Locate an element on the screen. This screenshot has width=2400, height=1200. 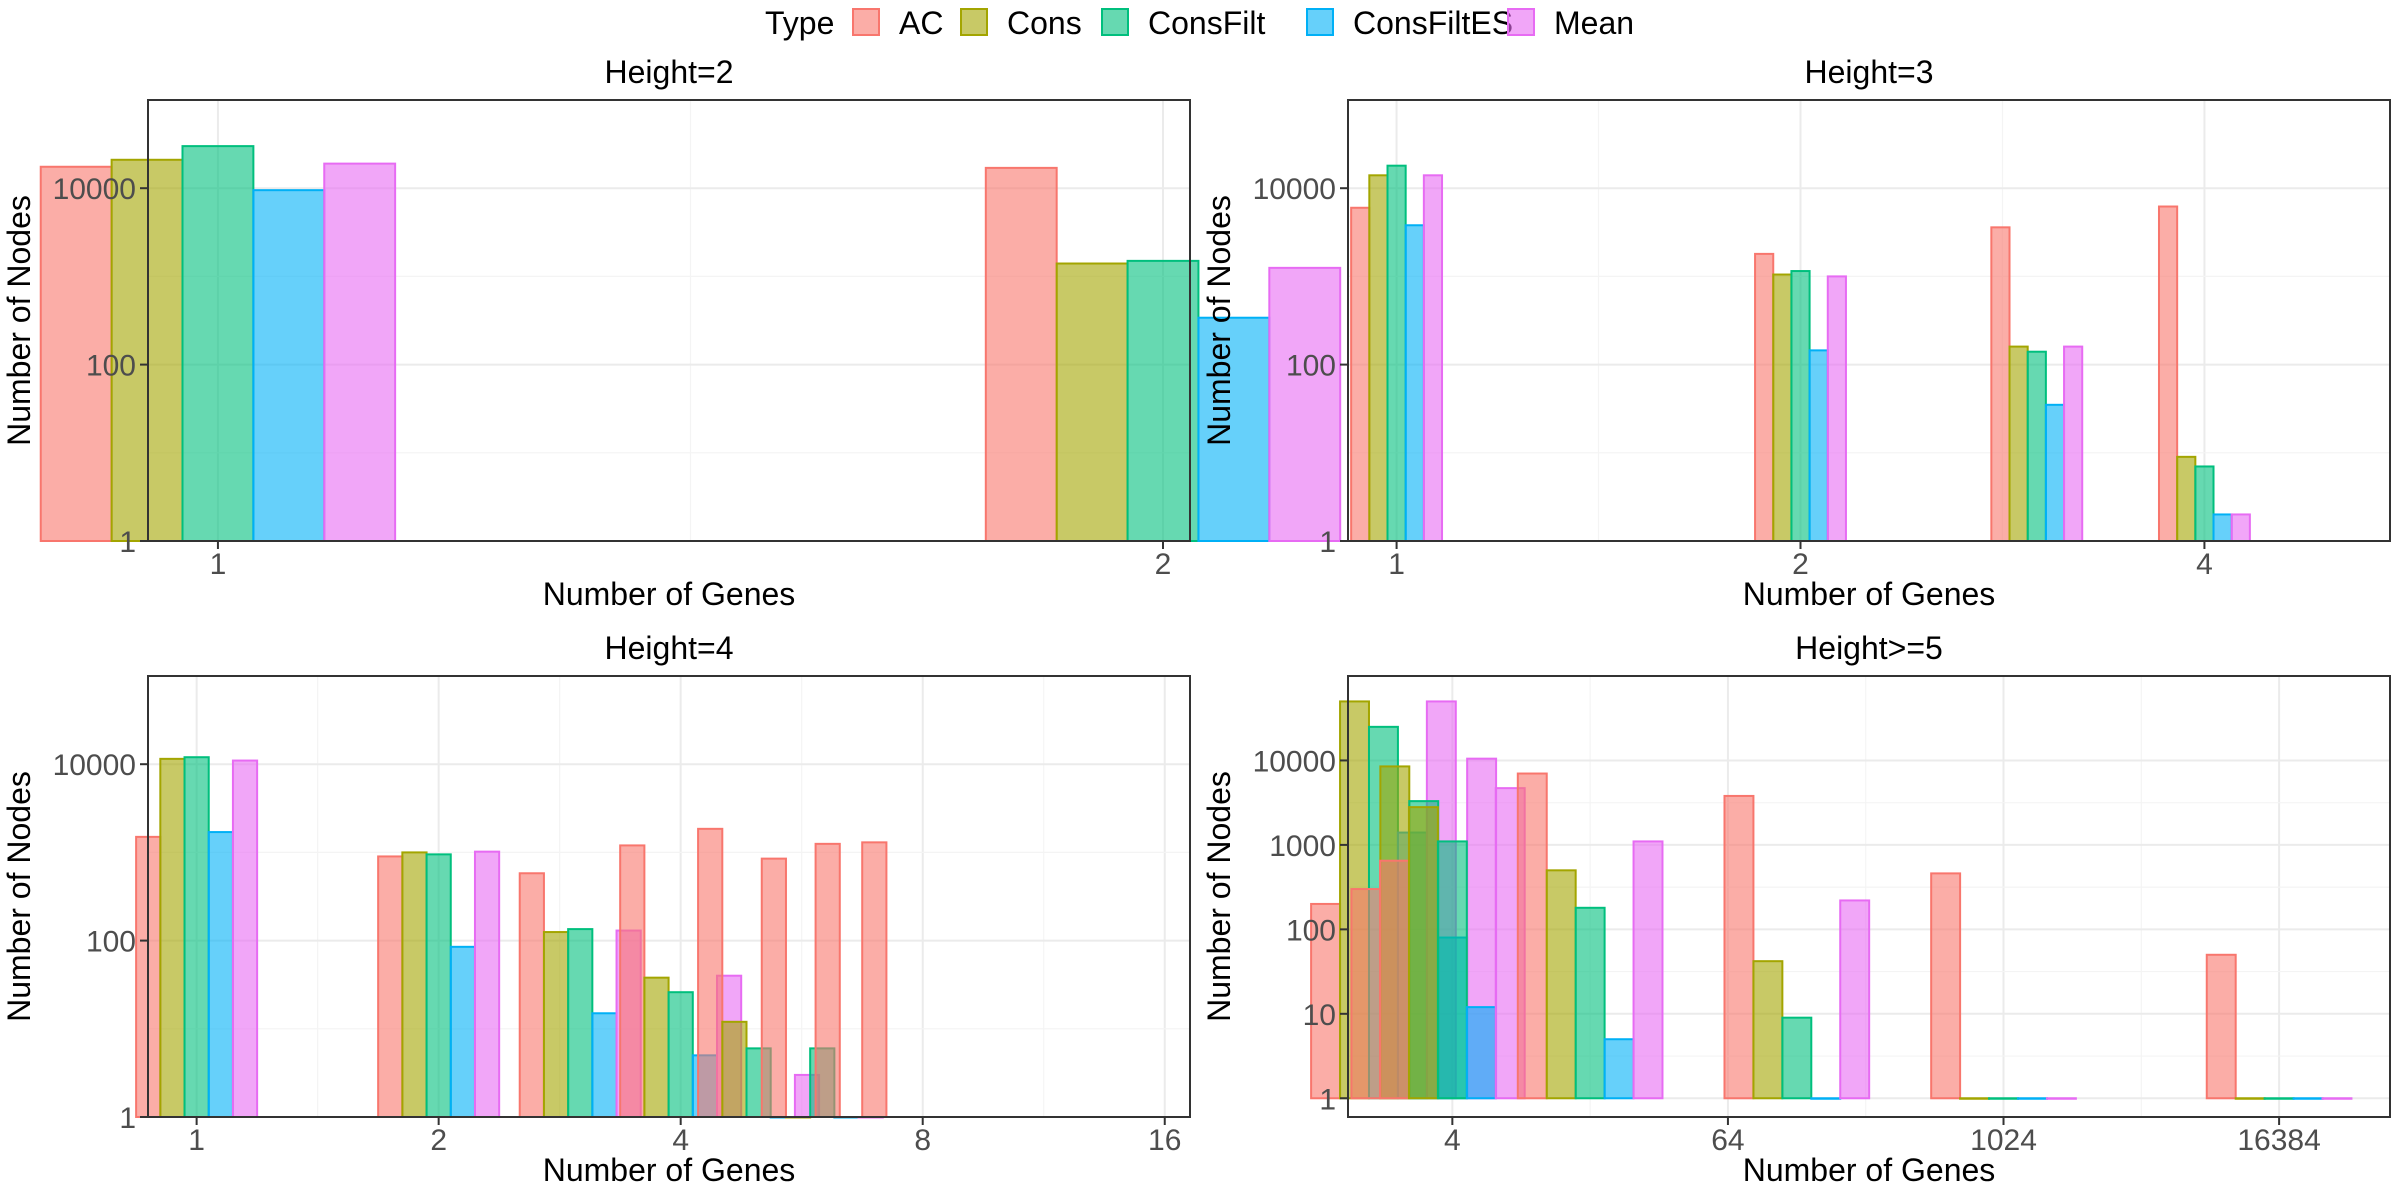
x-tick-label: 16384 is located at coordinates (2278, 1140).